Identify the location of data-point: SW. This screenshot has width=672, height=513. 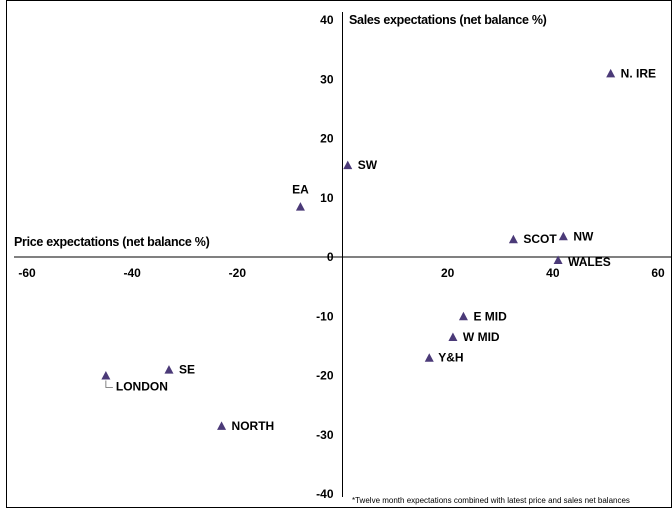
(360, 165).